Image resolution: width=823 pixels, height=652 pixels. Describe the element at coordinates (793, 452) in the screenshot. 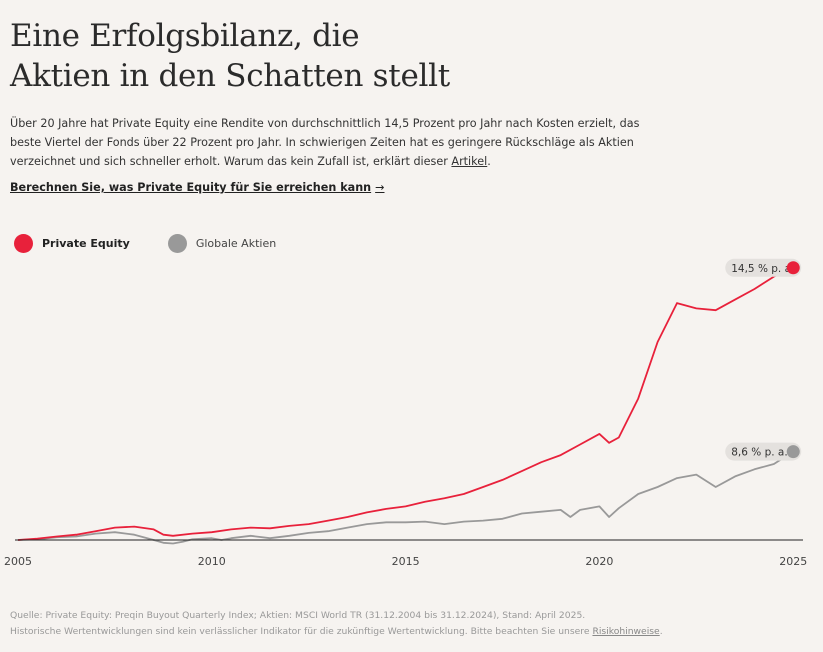

I see `global-equities-end-marker` at that location.